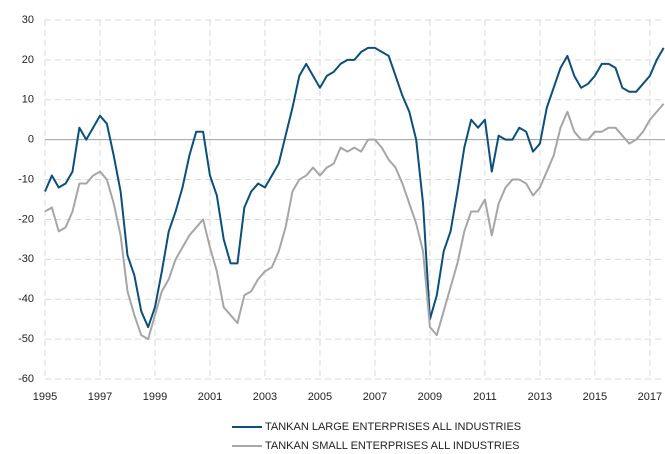  What do you see at coordinates (430, 397) in the screenshot?
I see `x-tick-label: 2009` at bounding box center [430, 397].